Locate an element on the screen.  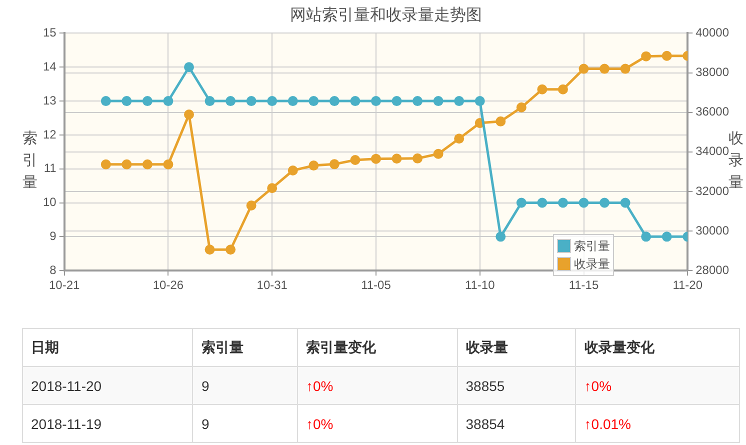
text: 收录量变化 is located at coordinates (658, 347).